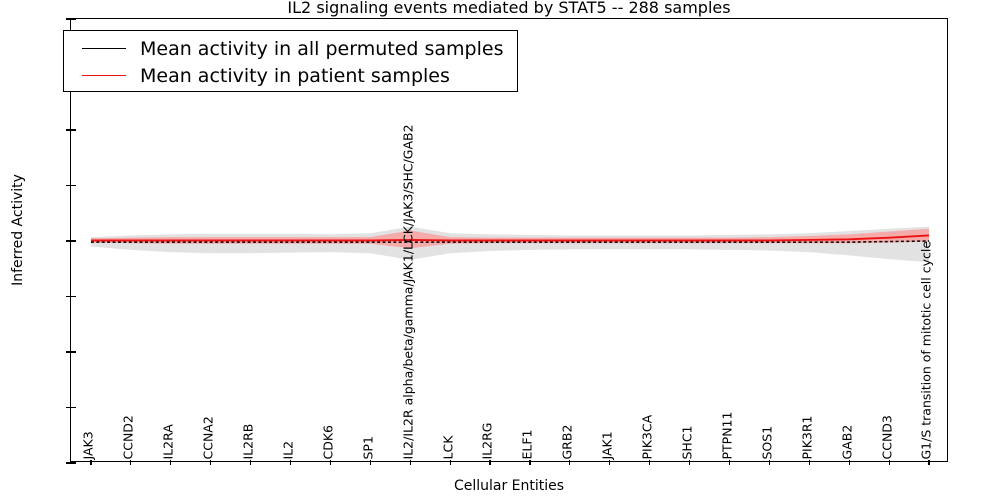 Image resolution: width=1000 pixels, height=500 pixels. I want to click on x-tick-label: LCK, so click(448, 447).